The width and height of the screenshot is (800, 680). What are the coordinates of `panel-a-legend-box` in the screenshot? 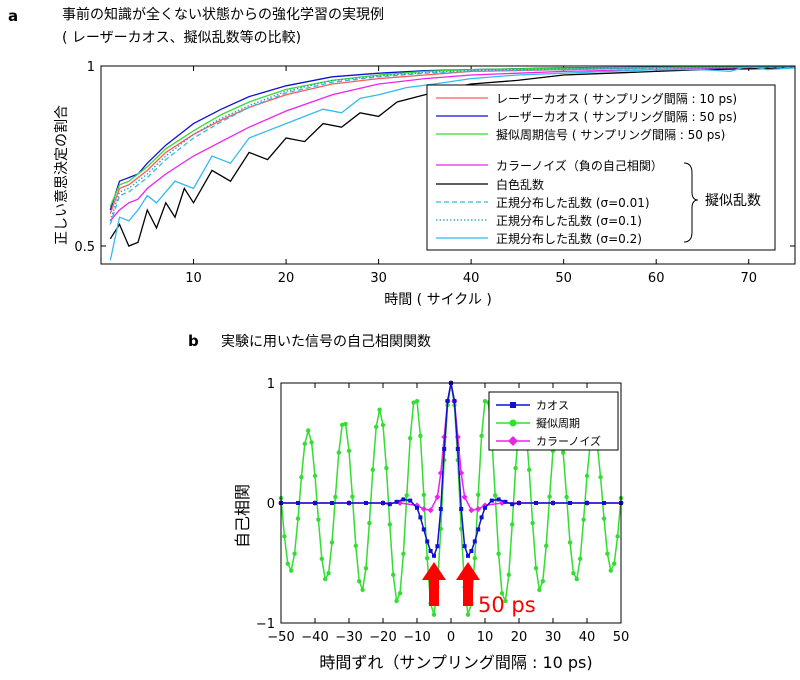 It's located at (601, 167).